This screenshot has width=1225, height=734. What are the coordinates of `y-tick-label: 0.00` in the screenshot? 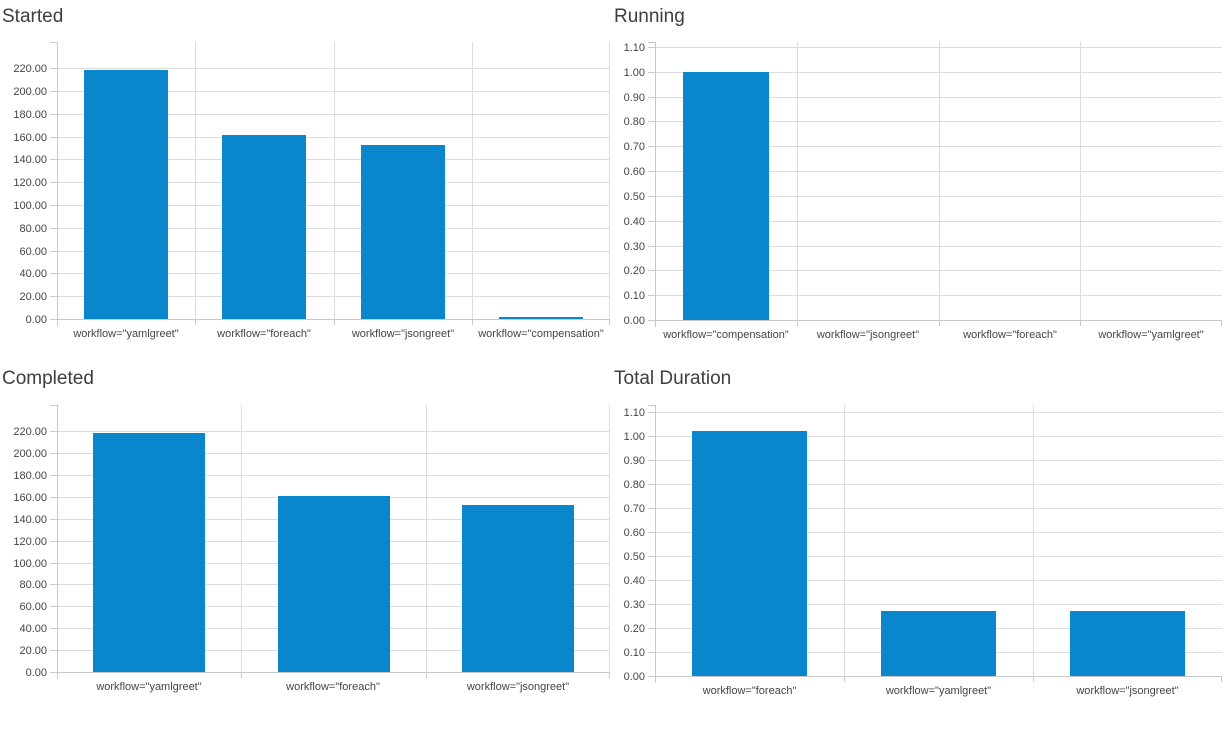 It's located at (634, 320).